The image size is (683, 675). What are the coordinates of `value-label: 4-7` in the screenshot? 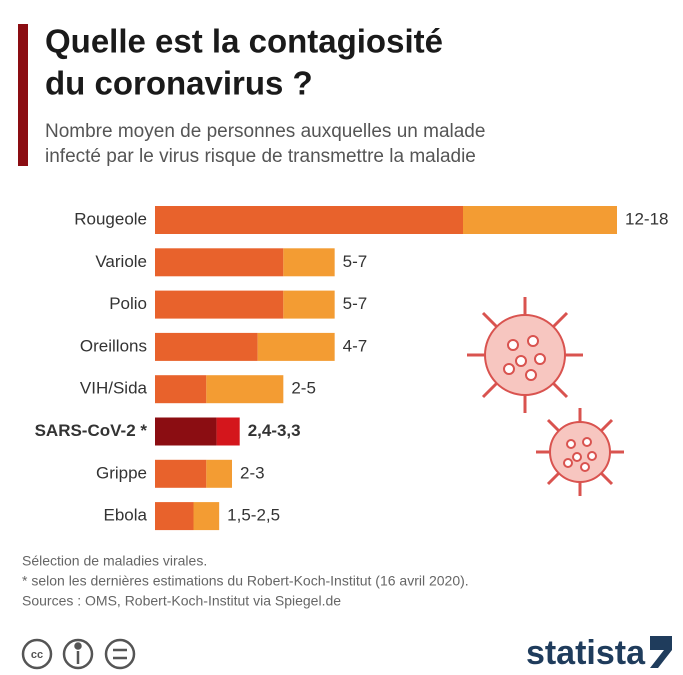 It's located at (355, 345).